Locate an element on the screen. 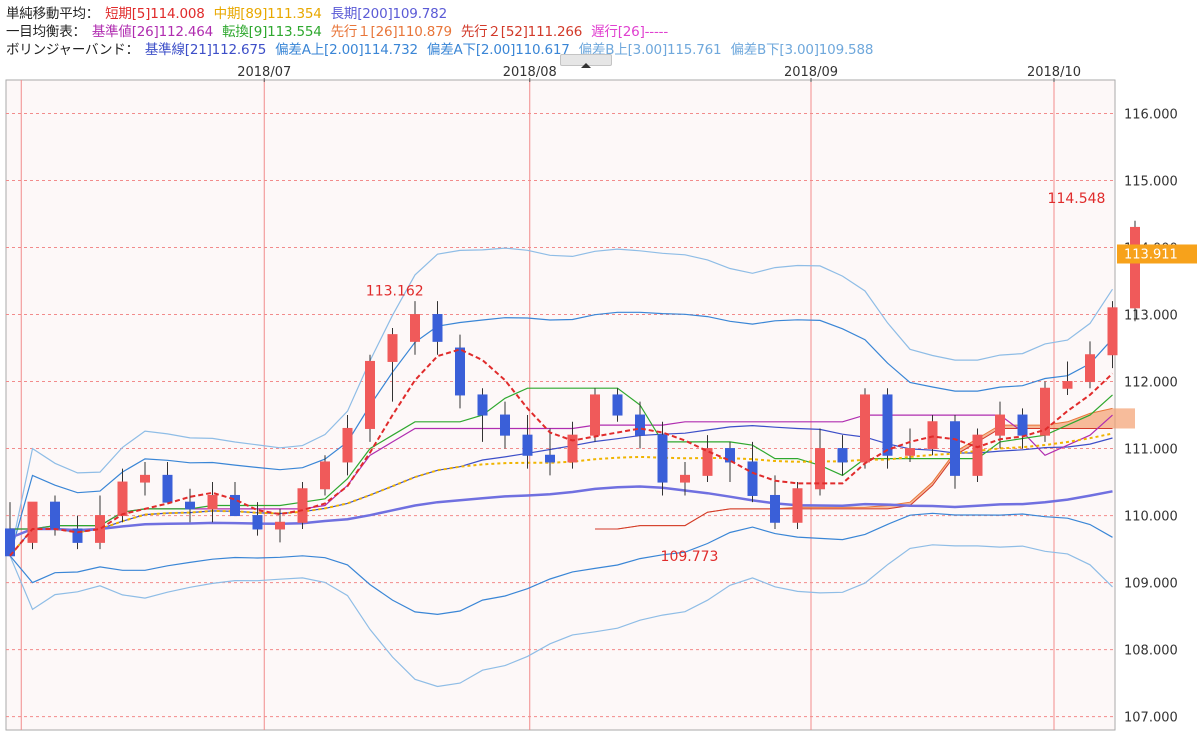 This screenshot has height=735, width=1200. caret-up-icon is located at coordinates (586, 65).